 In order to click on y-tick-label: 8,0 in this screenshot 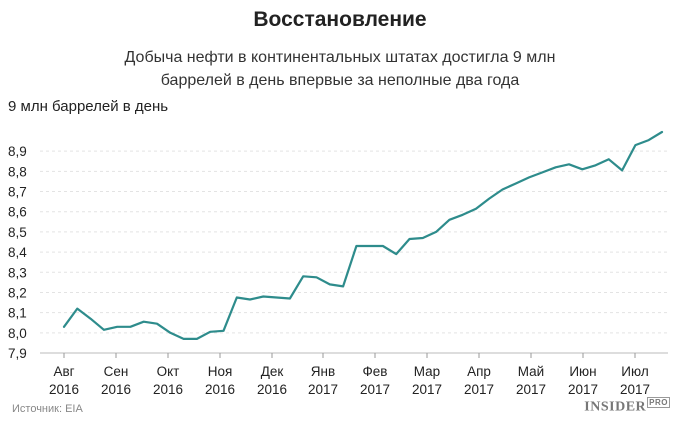, I will do `click(17, 333)`.